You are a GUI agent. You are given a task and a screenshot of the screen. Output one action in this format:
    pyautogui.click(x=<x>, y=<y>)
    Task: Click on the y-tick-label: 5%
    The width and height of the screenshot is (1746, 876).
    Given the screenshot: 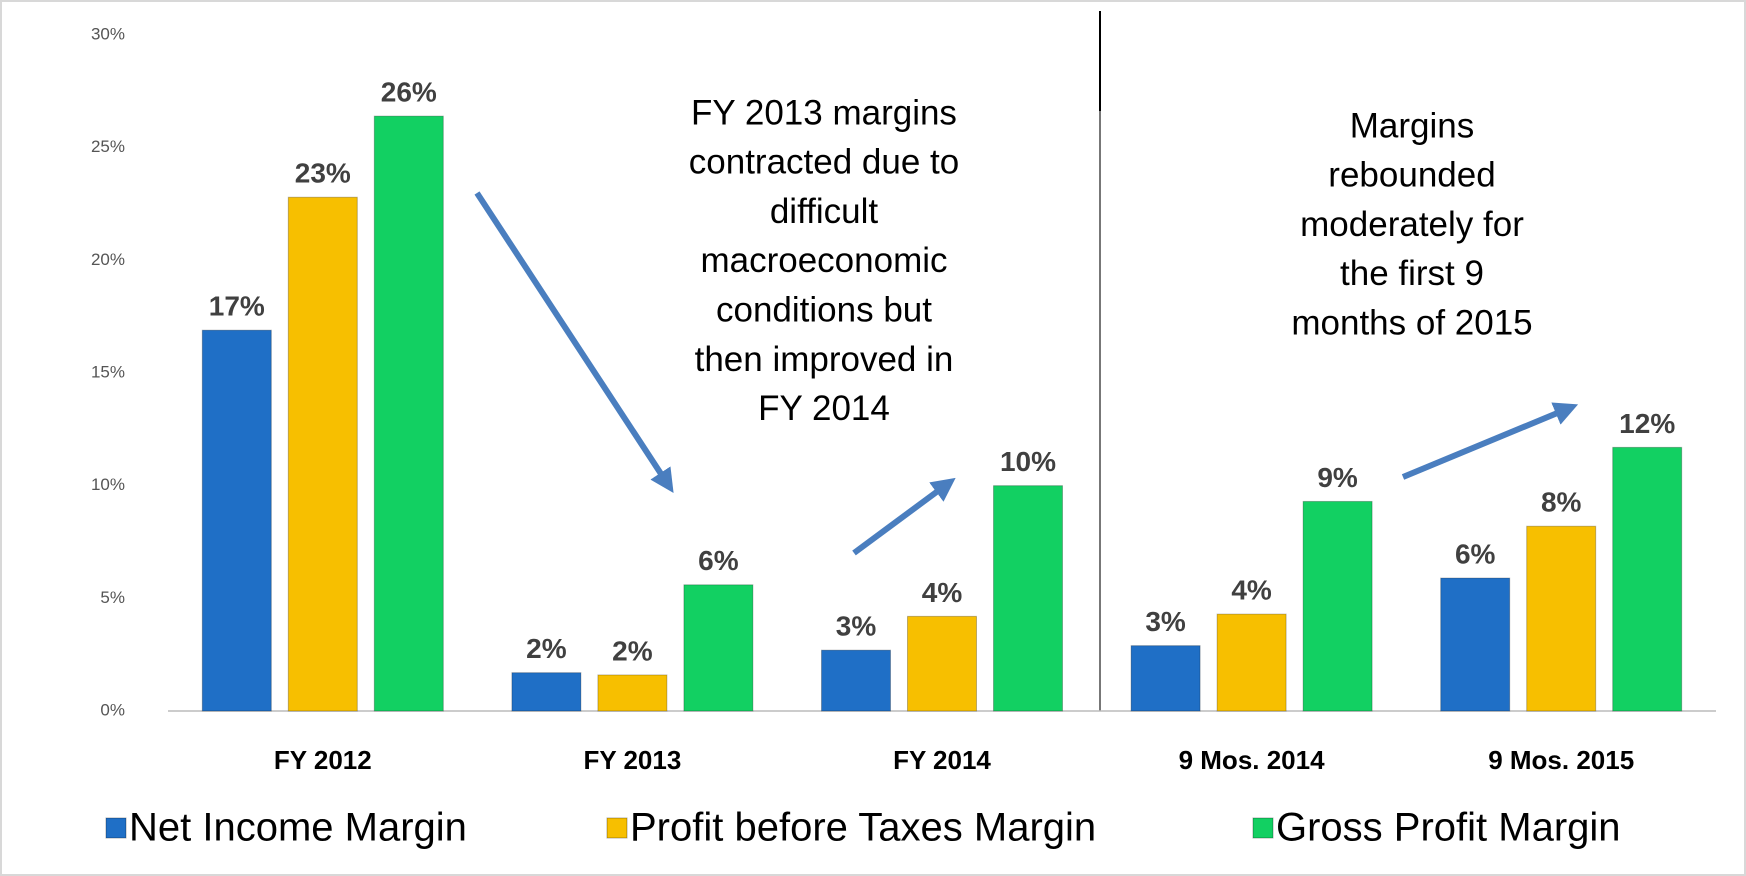 What is the action you would take?
    pyautogui.click(x=112, y=597)
    